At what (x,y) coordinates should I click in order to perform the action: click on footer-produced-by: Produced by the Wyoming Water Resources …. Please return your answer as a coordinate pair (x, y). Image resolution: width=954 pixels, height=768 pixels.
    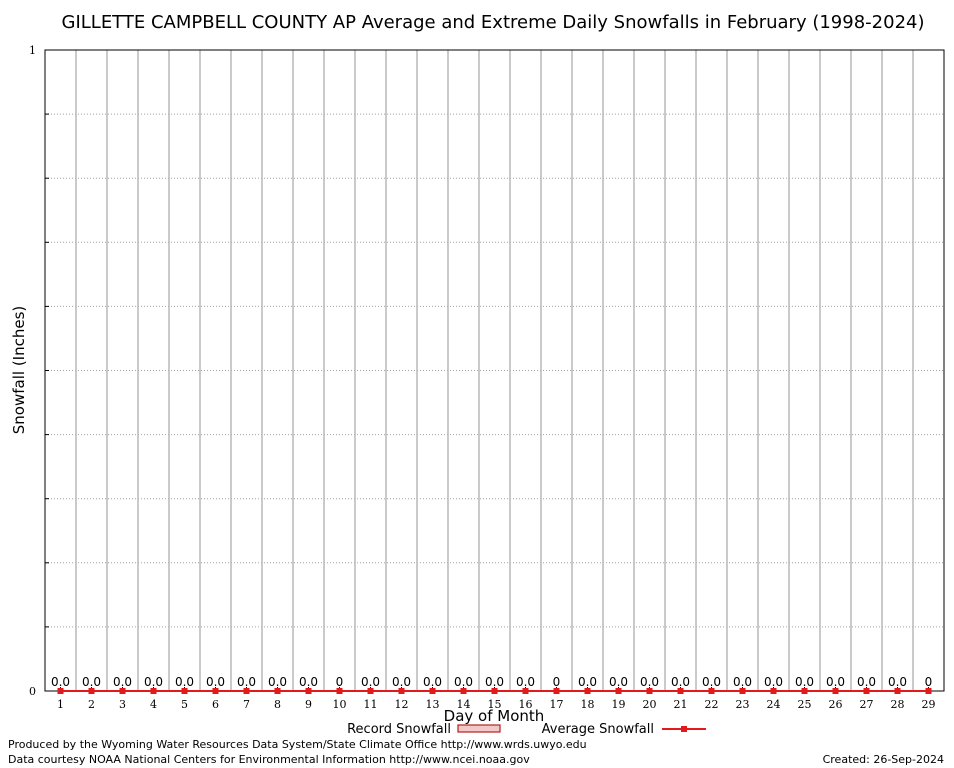
    Looking at the image, I should click on (297, 744).